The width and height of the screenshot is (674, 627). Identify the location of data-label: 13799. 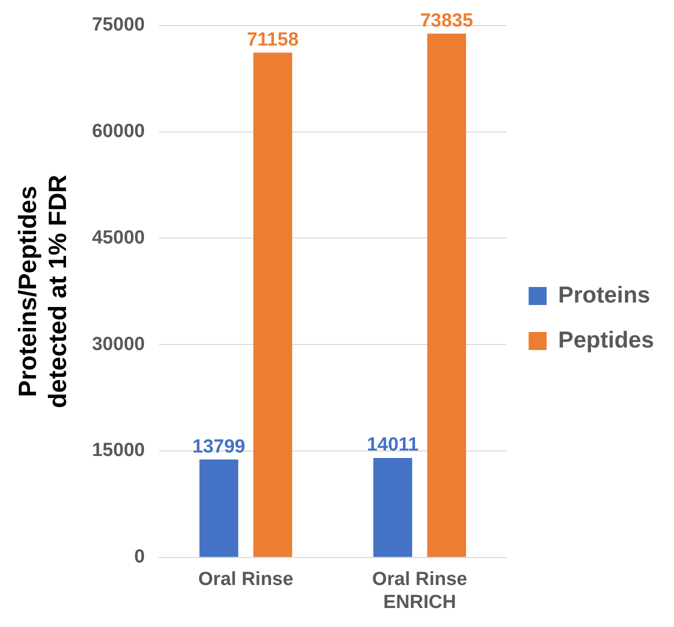
(219, 447).